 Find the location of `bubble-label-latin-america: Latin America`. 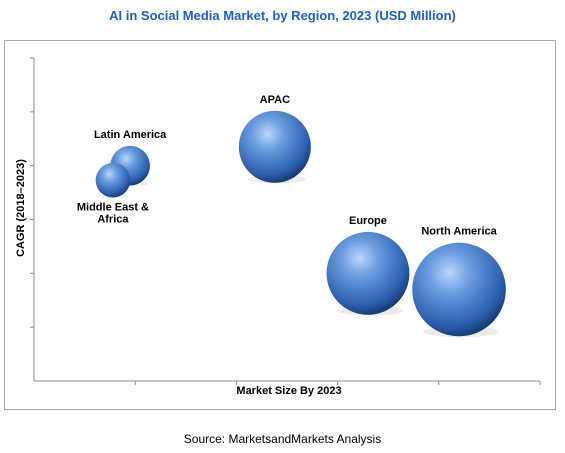

bubble-label-latin-america: Latin America is located at coordinates (130, 135).